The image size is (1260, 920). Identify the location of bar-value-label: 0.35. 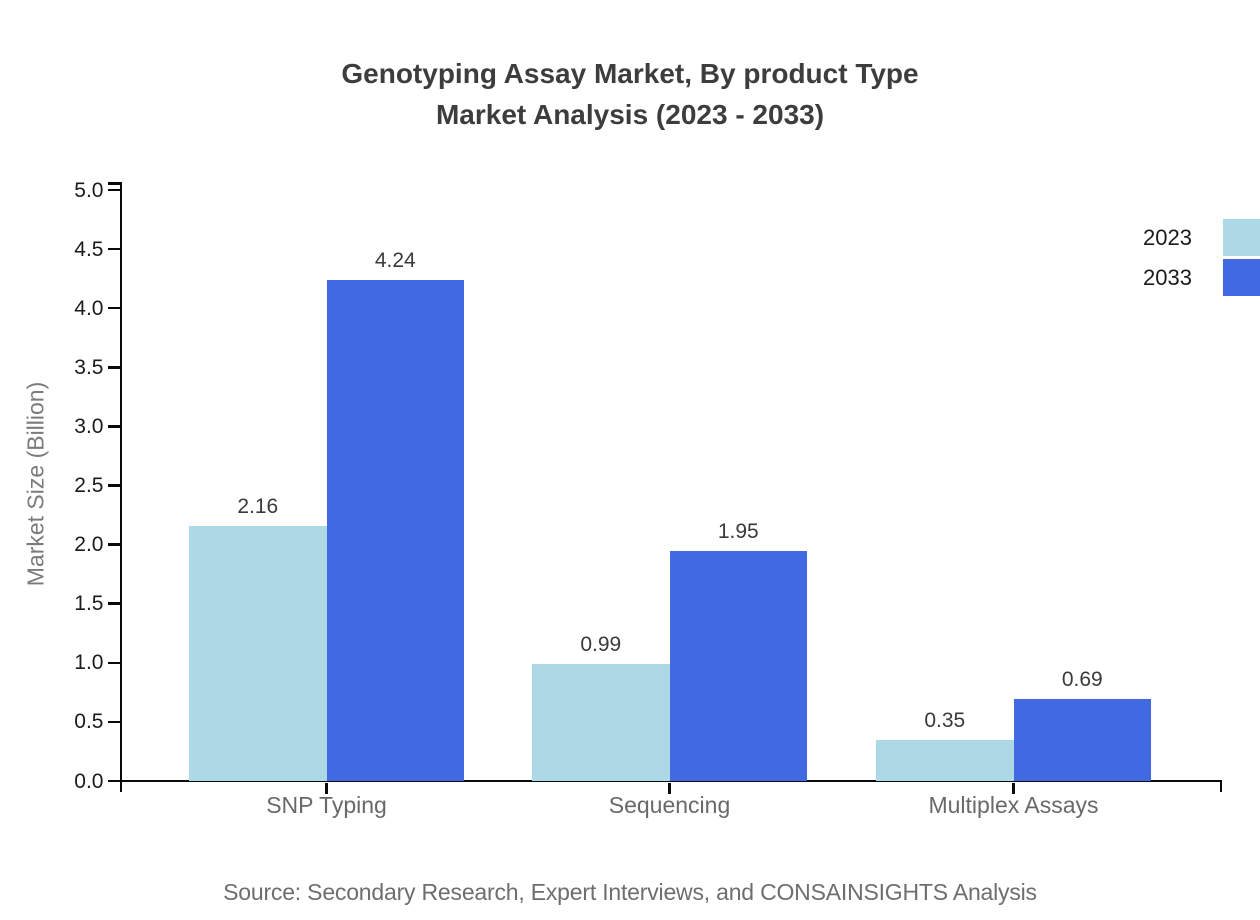
(945, 720).